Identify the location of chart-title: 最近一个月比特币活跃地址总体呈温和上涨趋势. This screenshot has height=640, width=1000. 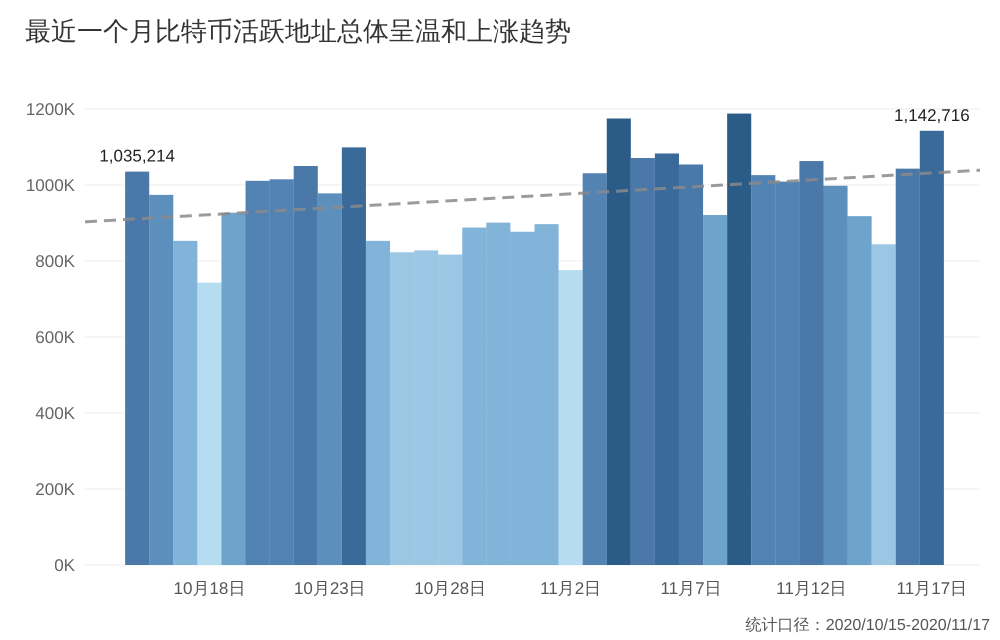
(298, 31).